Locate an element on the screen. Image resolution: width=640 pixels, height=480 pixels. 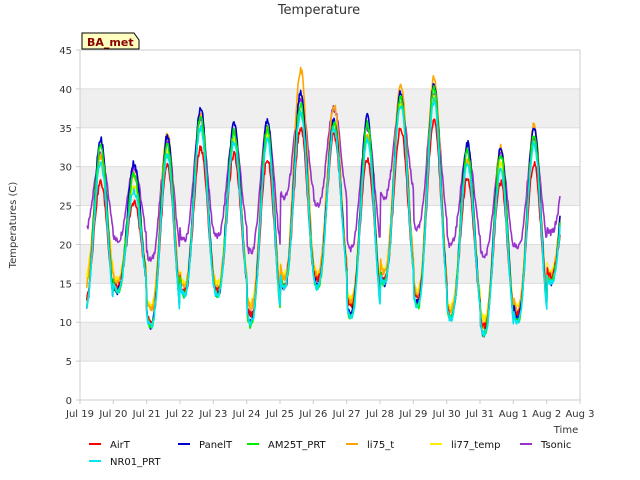
x-tick-label: Aug 2 is located at coordinates (546, 414).